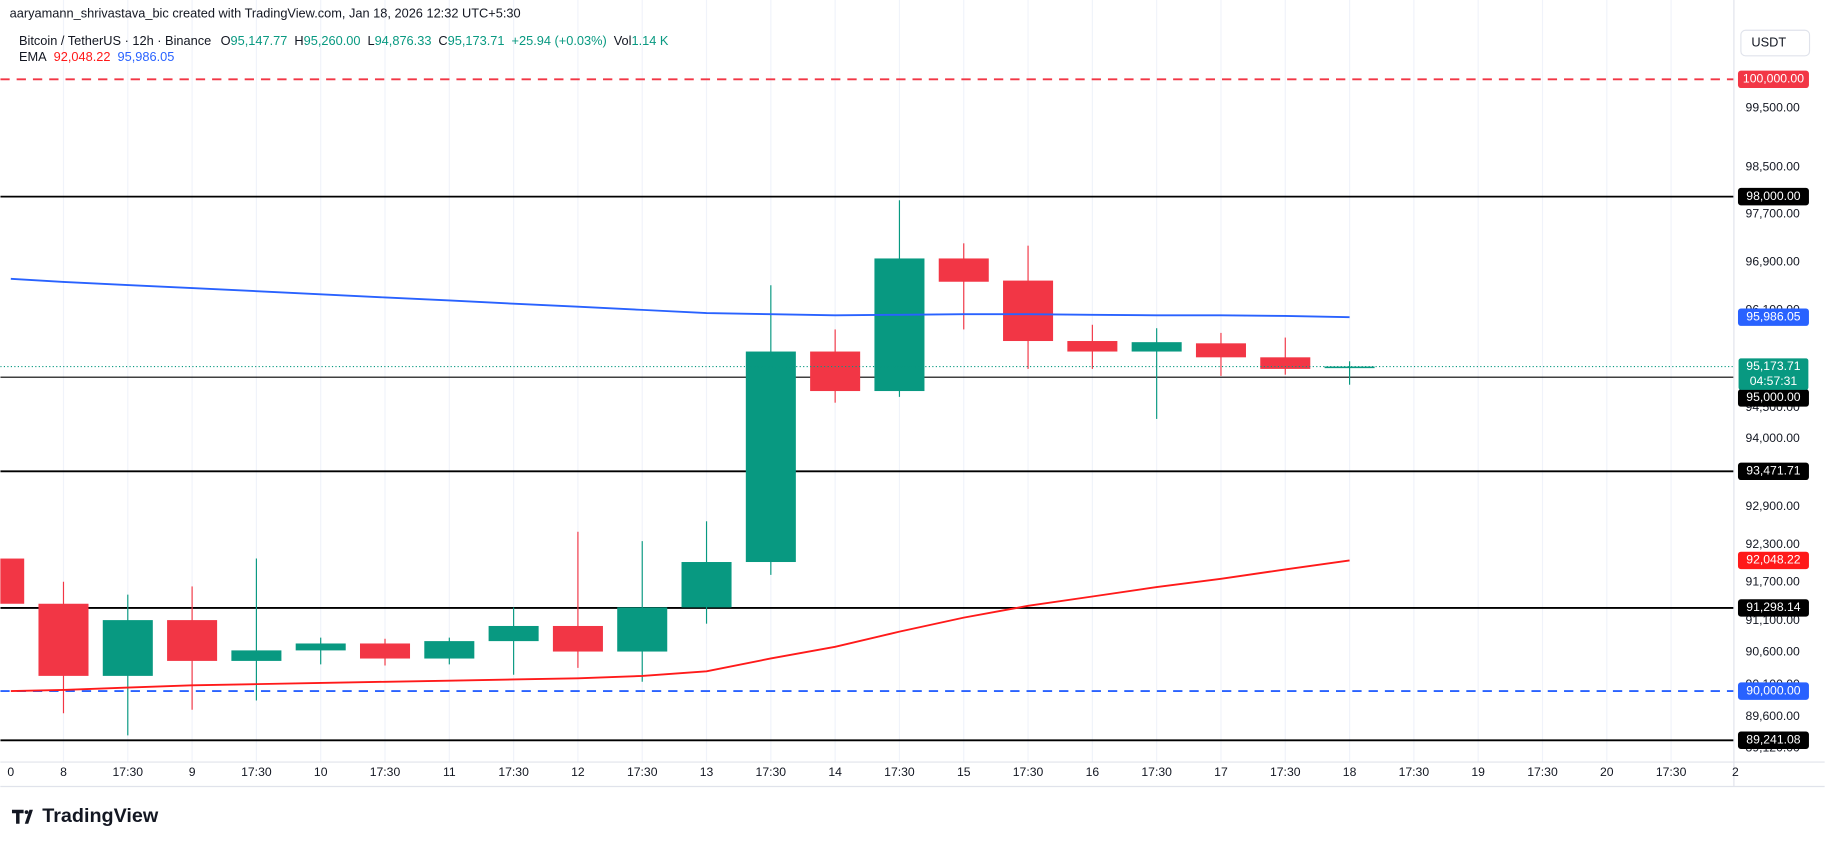 This screenshot has height=847, width=1825. What do you see at coordinates (623, 40) in the screenshot?
I see `volume-key: Vol` at bounding box center [623, 40].